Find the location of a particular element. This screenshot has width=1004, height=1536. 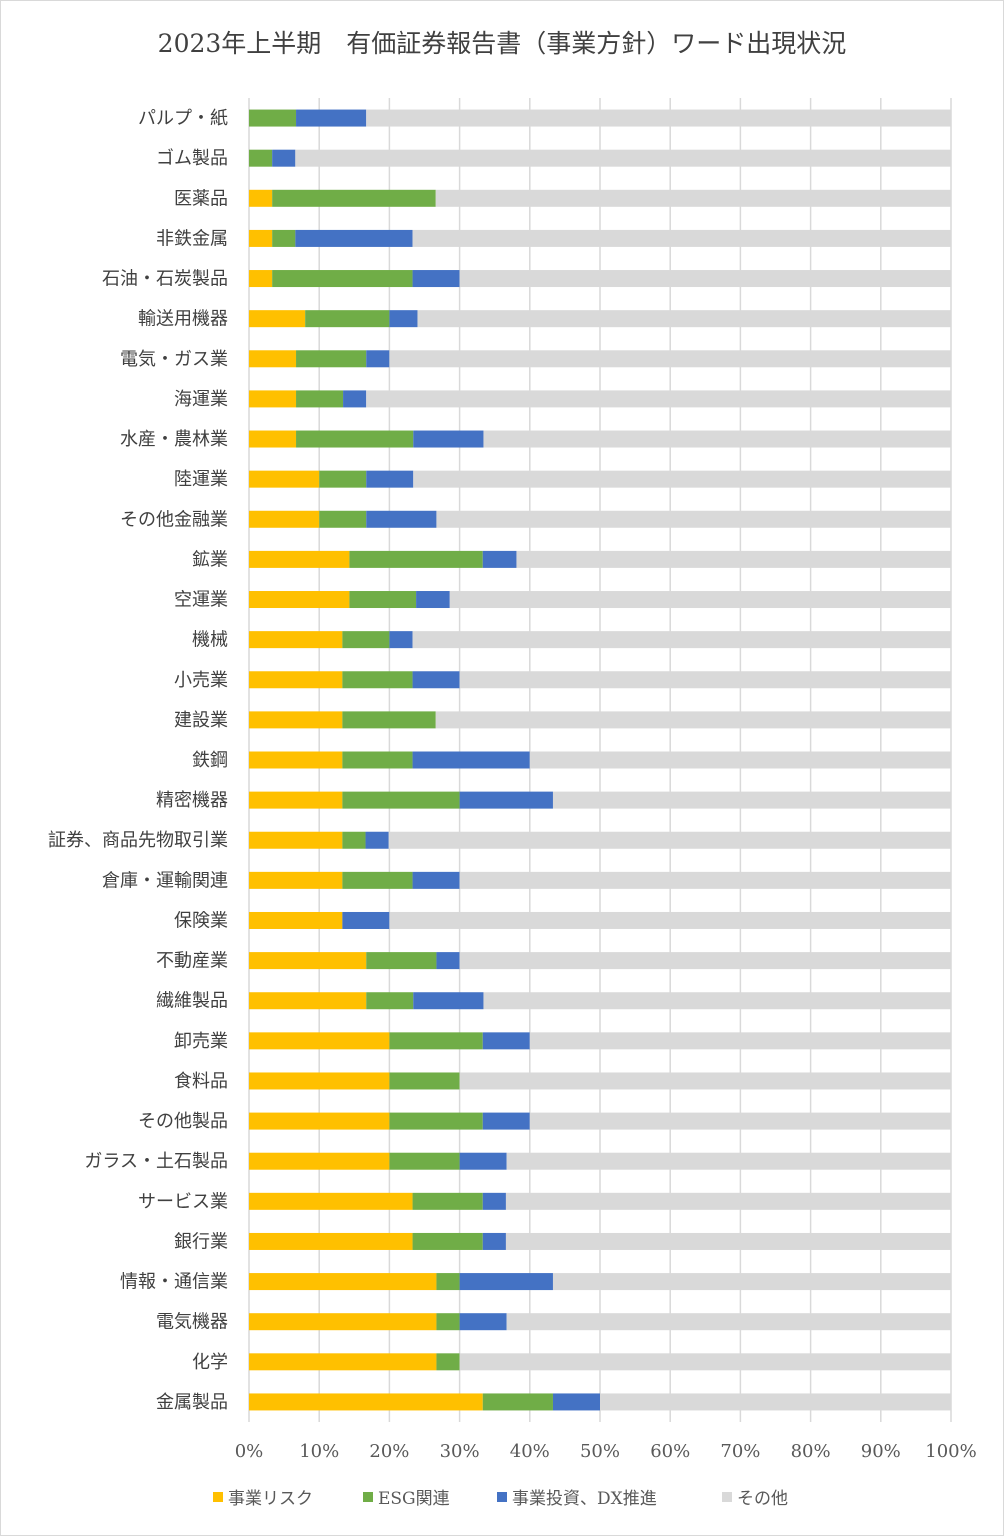

category-label: 保険業 is located at coordinates (201, 920).